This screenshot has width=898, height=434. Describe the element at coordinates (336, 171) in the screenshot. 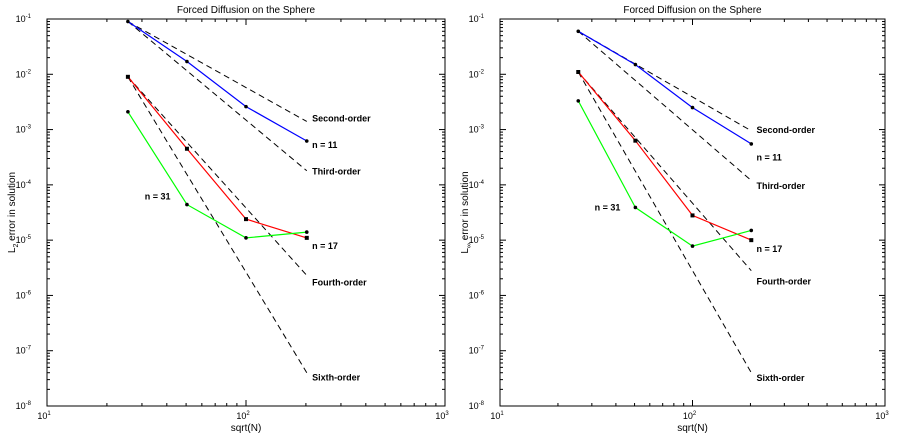

I see `annotation-label: Third-order` at that location.